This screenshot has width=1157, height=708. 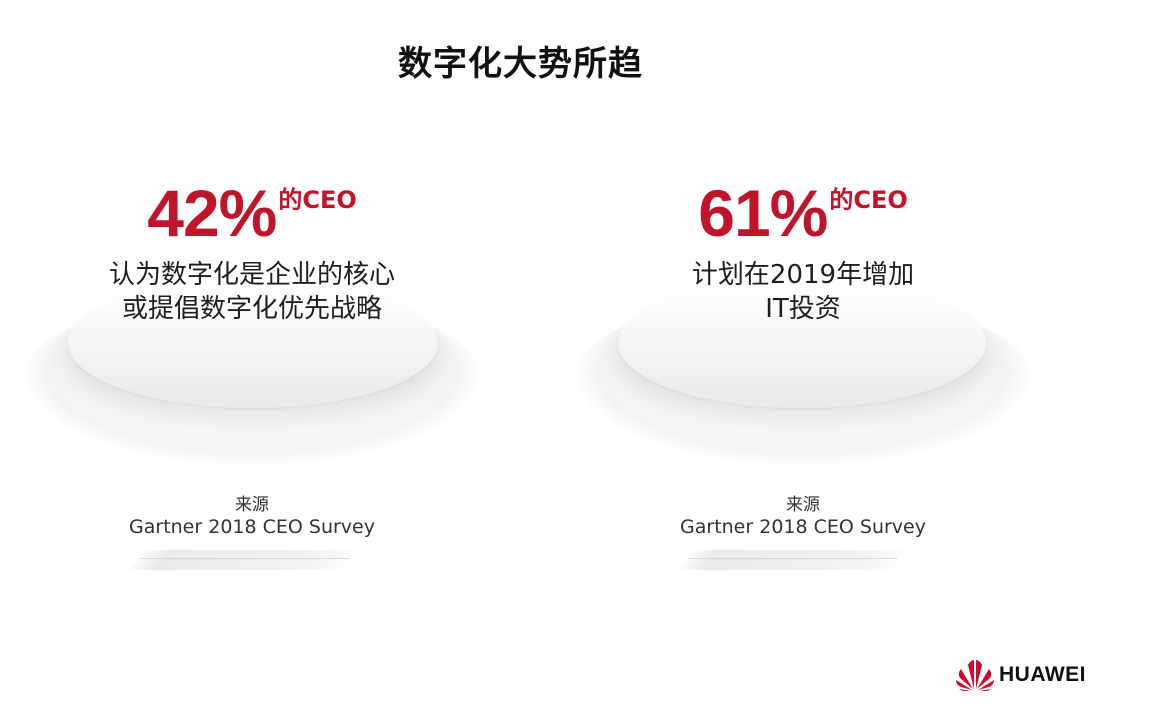 I want to click on huawei-petal-icon, so click(x=975, y=675).